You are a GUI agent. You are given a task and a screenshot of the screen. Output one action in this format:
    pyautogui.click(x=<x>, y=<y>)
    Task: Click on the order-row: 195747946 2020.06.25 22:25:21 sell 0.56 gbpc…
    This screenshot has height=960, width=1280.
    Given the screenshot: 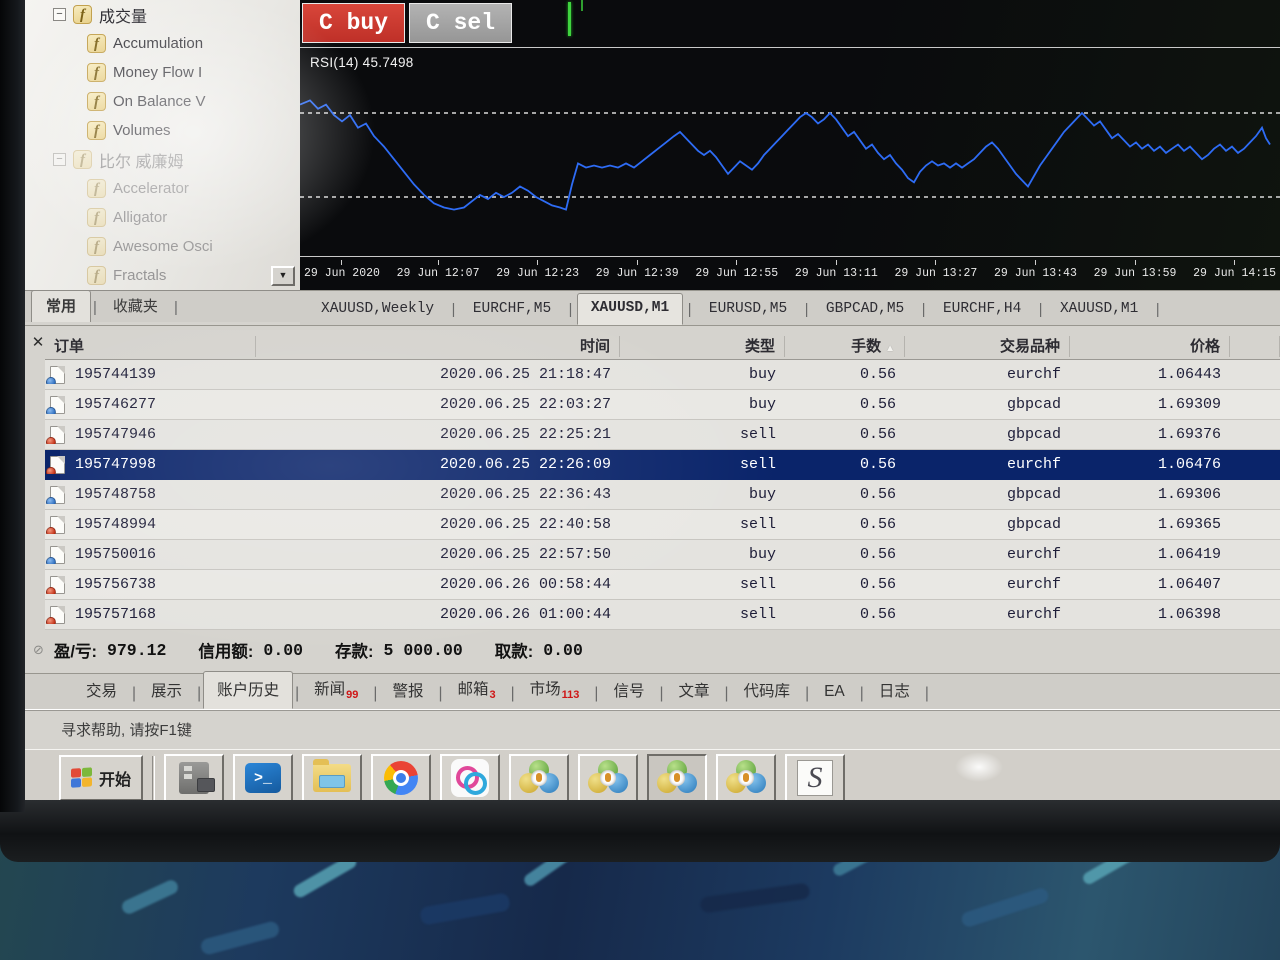 What is the action you would take?
    pyautogui.click(x=662, y=435)
    